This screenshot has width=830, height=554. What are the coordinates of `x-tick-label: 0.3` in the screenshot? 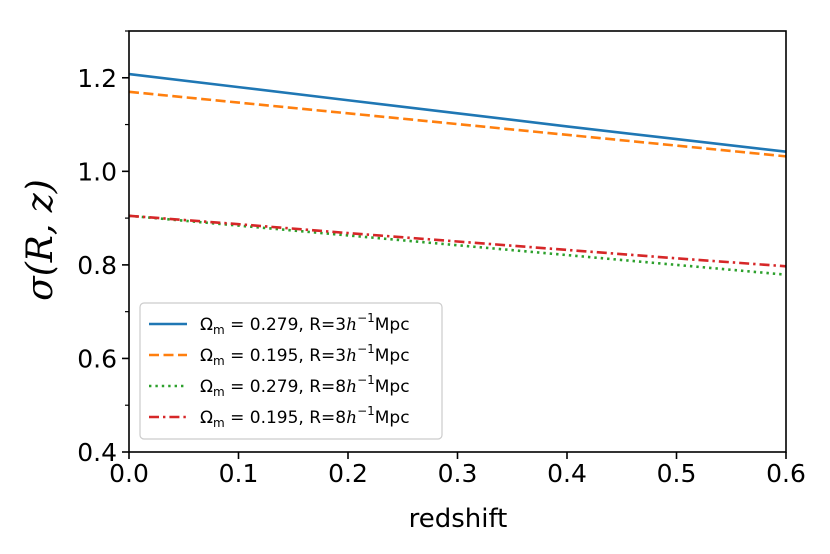 It's located at (458, 473).